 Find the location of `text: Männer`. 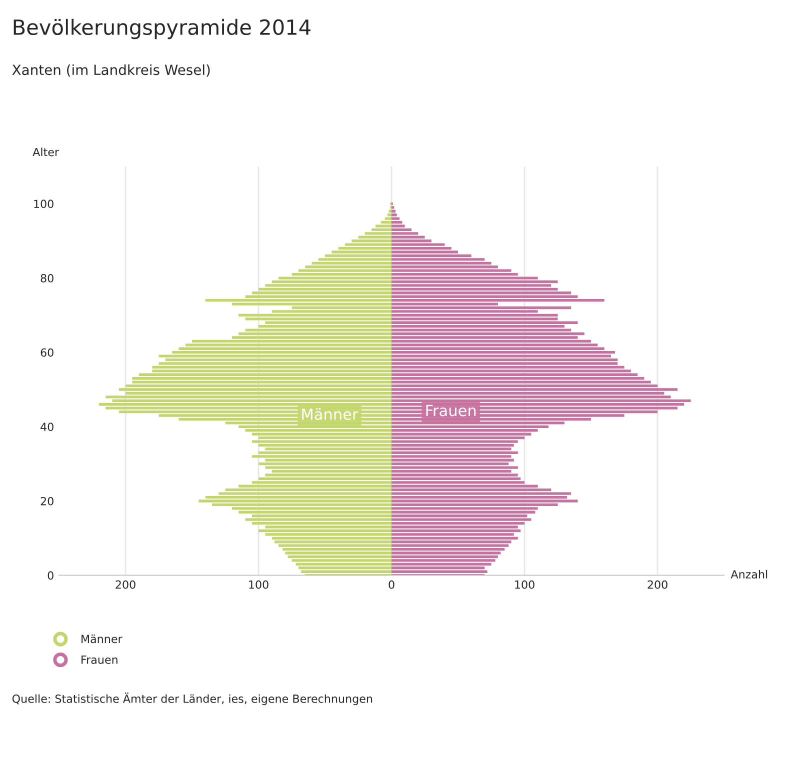

text: Männer is located at coordinates (330, 414).